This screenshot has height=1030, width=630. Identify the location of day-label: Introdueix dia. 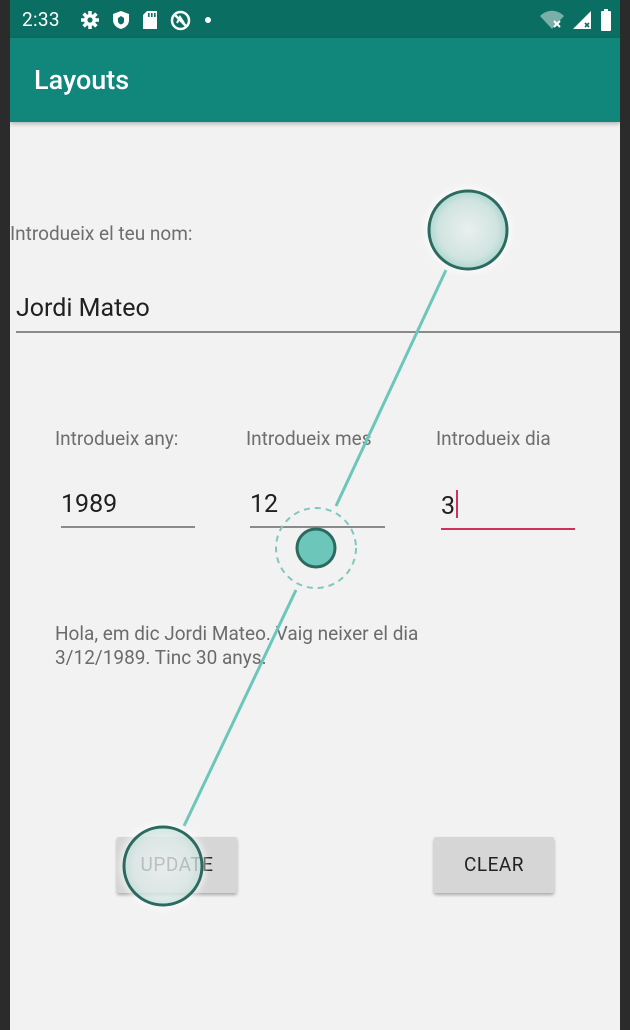
(493, 438).